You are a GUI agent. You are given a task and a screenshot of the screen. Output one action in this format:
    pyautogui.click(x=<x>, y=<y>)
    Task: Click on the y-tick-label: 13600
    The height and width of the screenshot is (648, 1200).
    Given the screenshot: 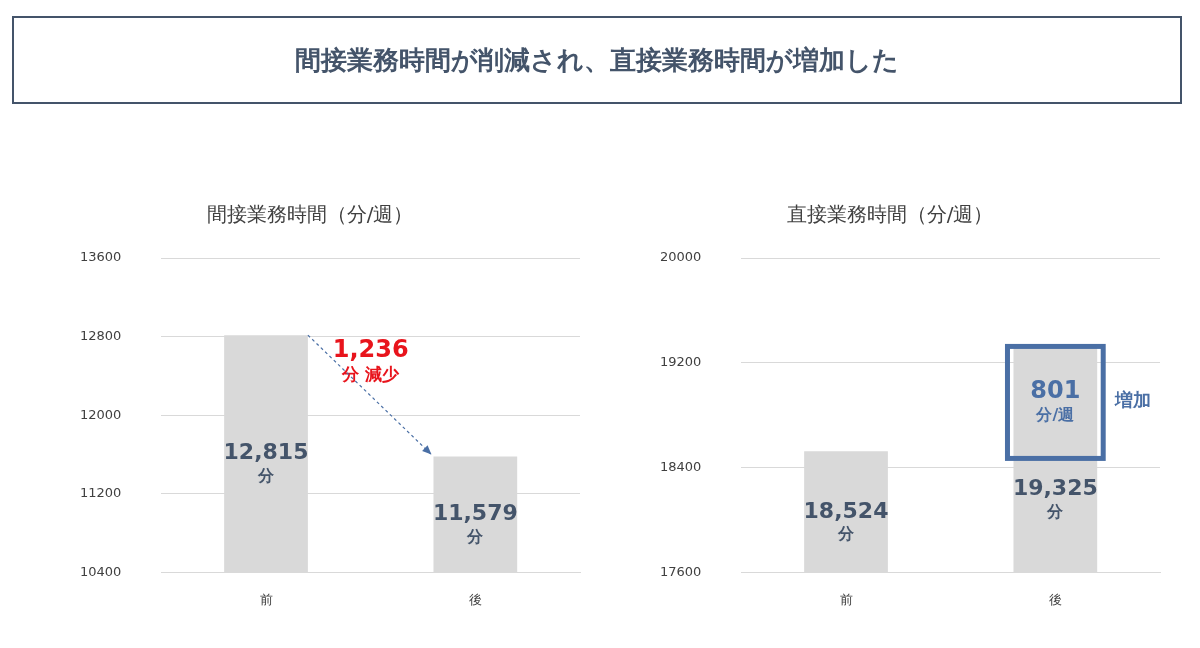 What is the action you would take?
    pyautogui.click(x=101, y=257)
    